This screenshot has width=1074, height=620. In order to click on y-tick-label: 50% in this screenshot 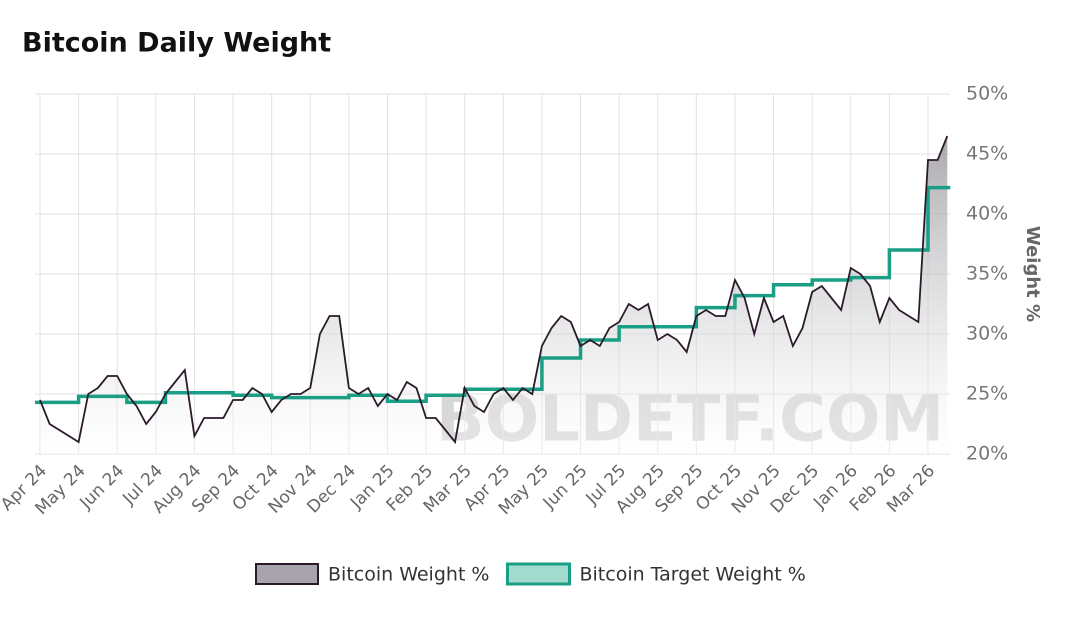, I will do `click(987, 94)`.